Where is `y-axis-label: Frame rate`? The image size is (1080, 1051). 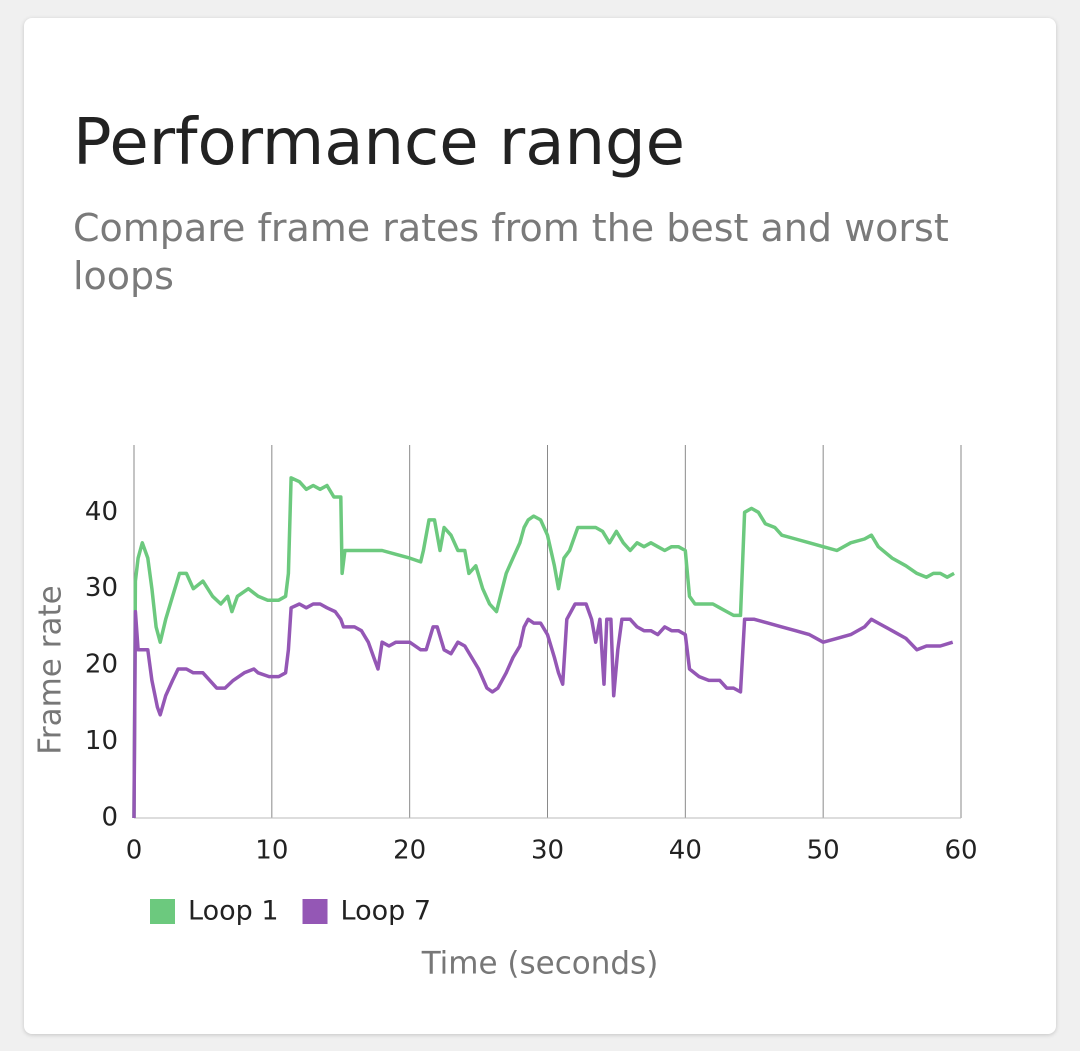
y-axis-label: Frame rate is located at coordinates (51, 669).